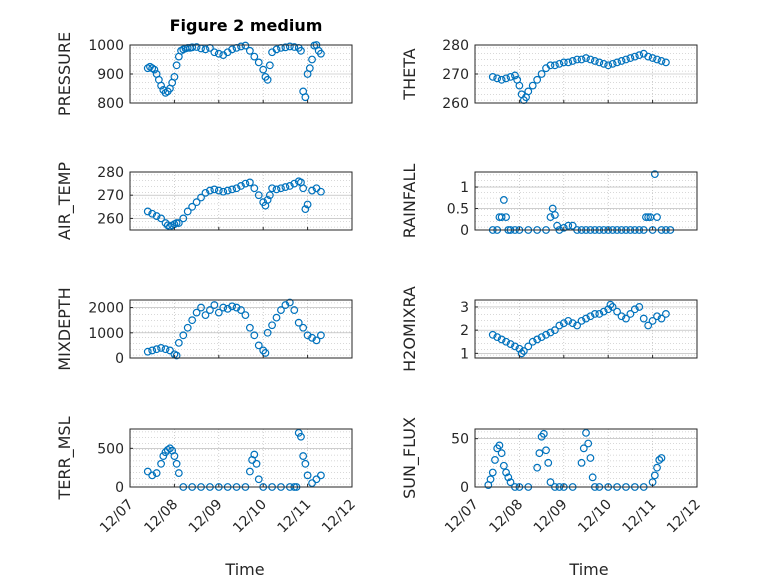 The height and width of the screenshot is (583, 778). I want to click on x-tick-label: 12/11, so click(295, 517).